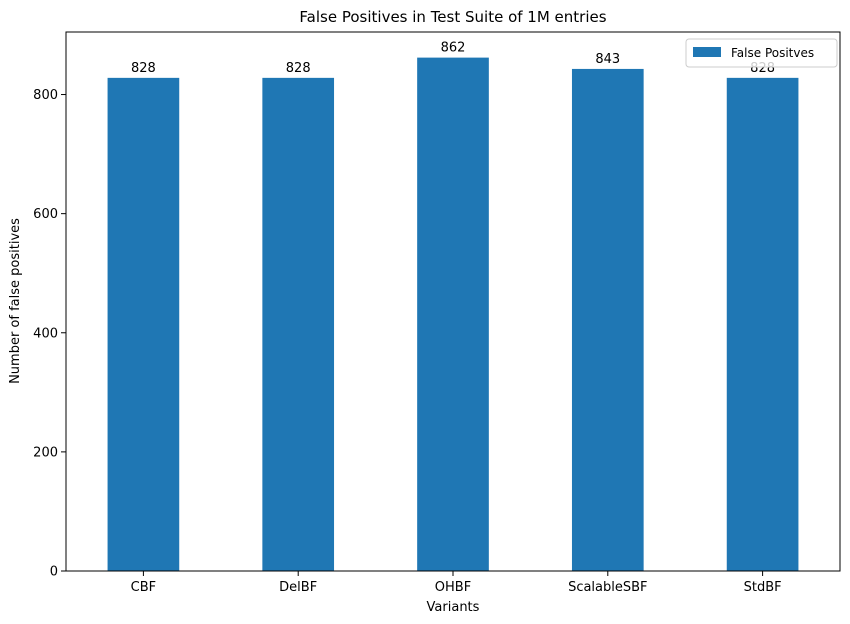 Image resolution: width=850 pixels, height=624 pixels. Describe the element at coordinates (45, 333) in the screenshot. I see `y-tick-label: 400` at that location.